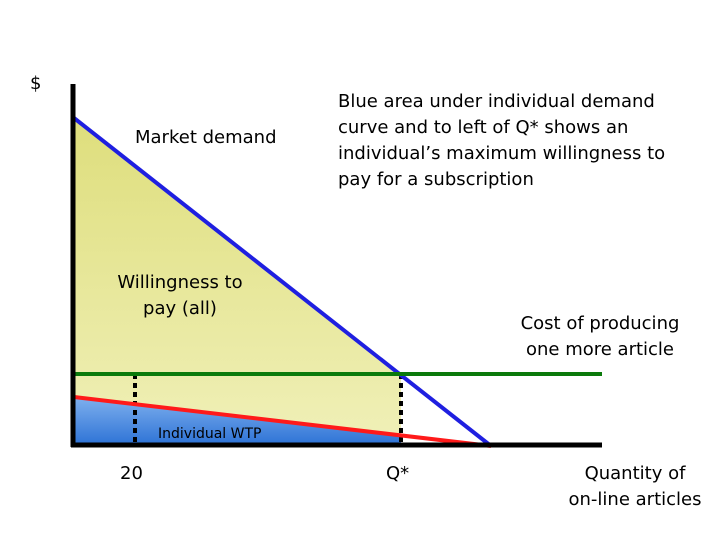  I want to click on x-axis-label-line1: Quantity of, so click(635, 473).